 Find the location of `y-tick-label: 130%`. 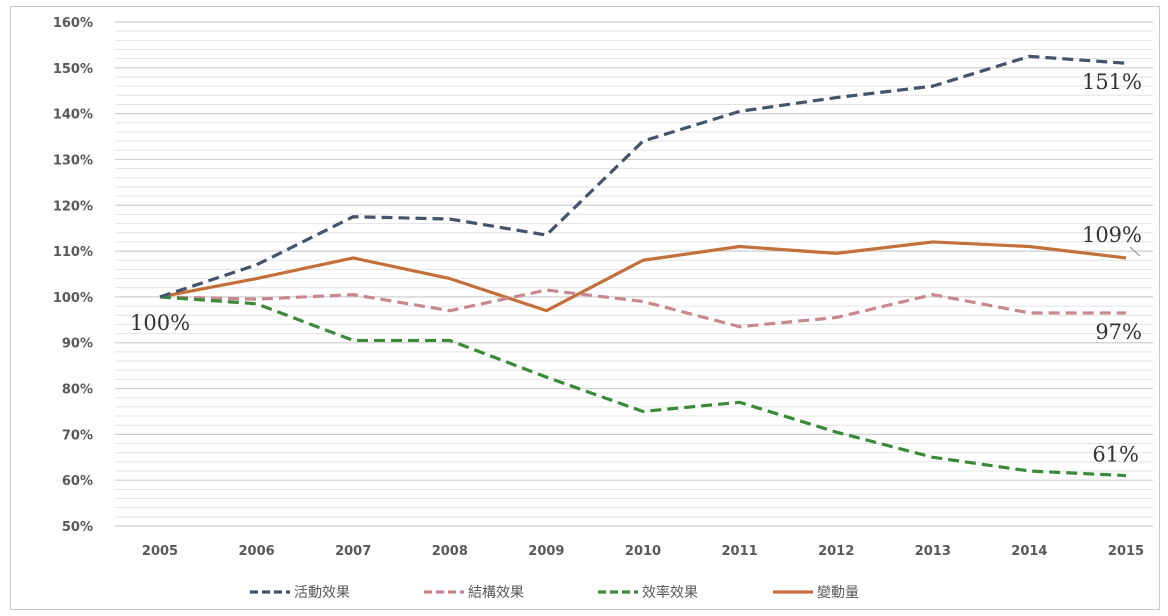

y-tick-label: 130% is located at coordinates (73, 160).